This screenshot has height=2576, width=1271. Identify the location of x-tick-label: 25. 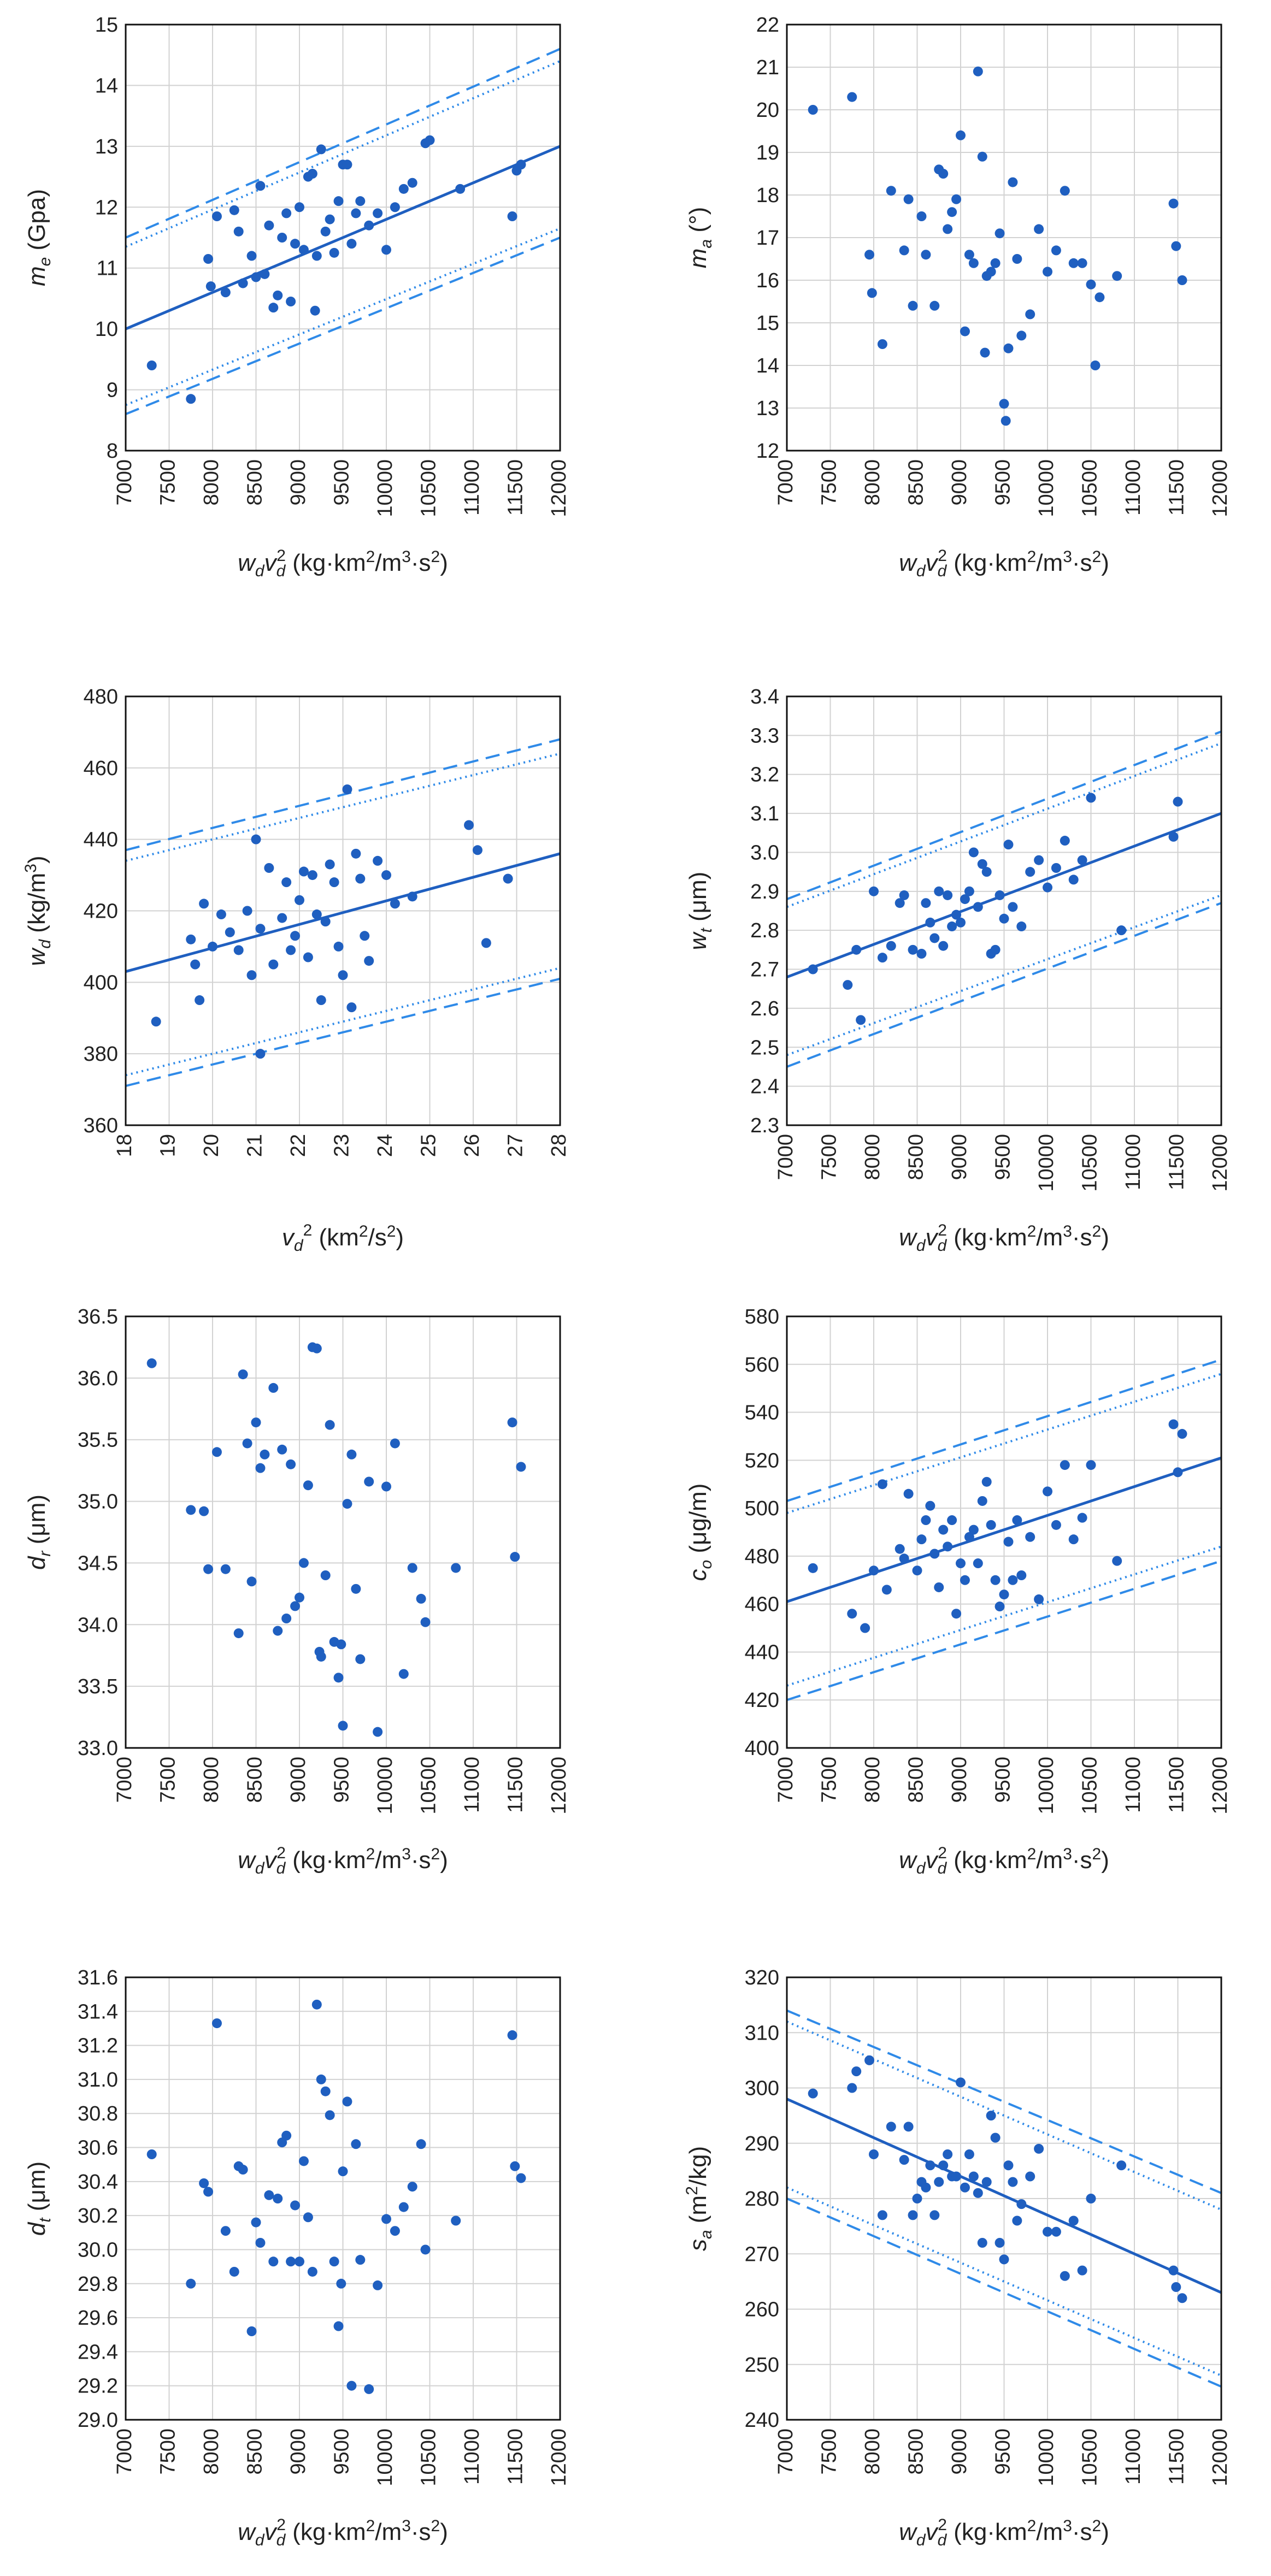
(429, 1146).